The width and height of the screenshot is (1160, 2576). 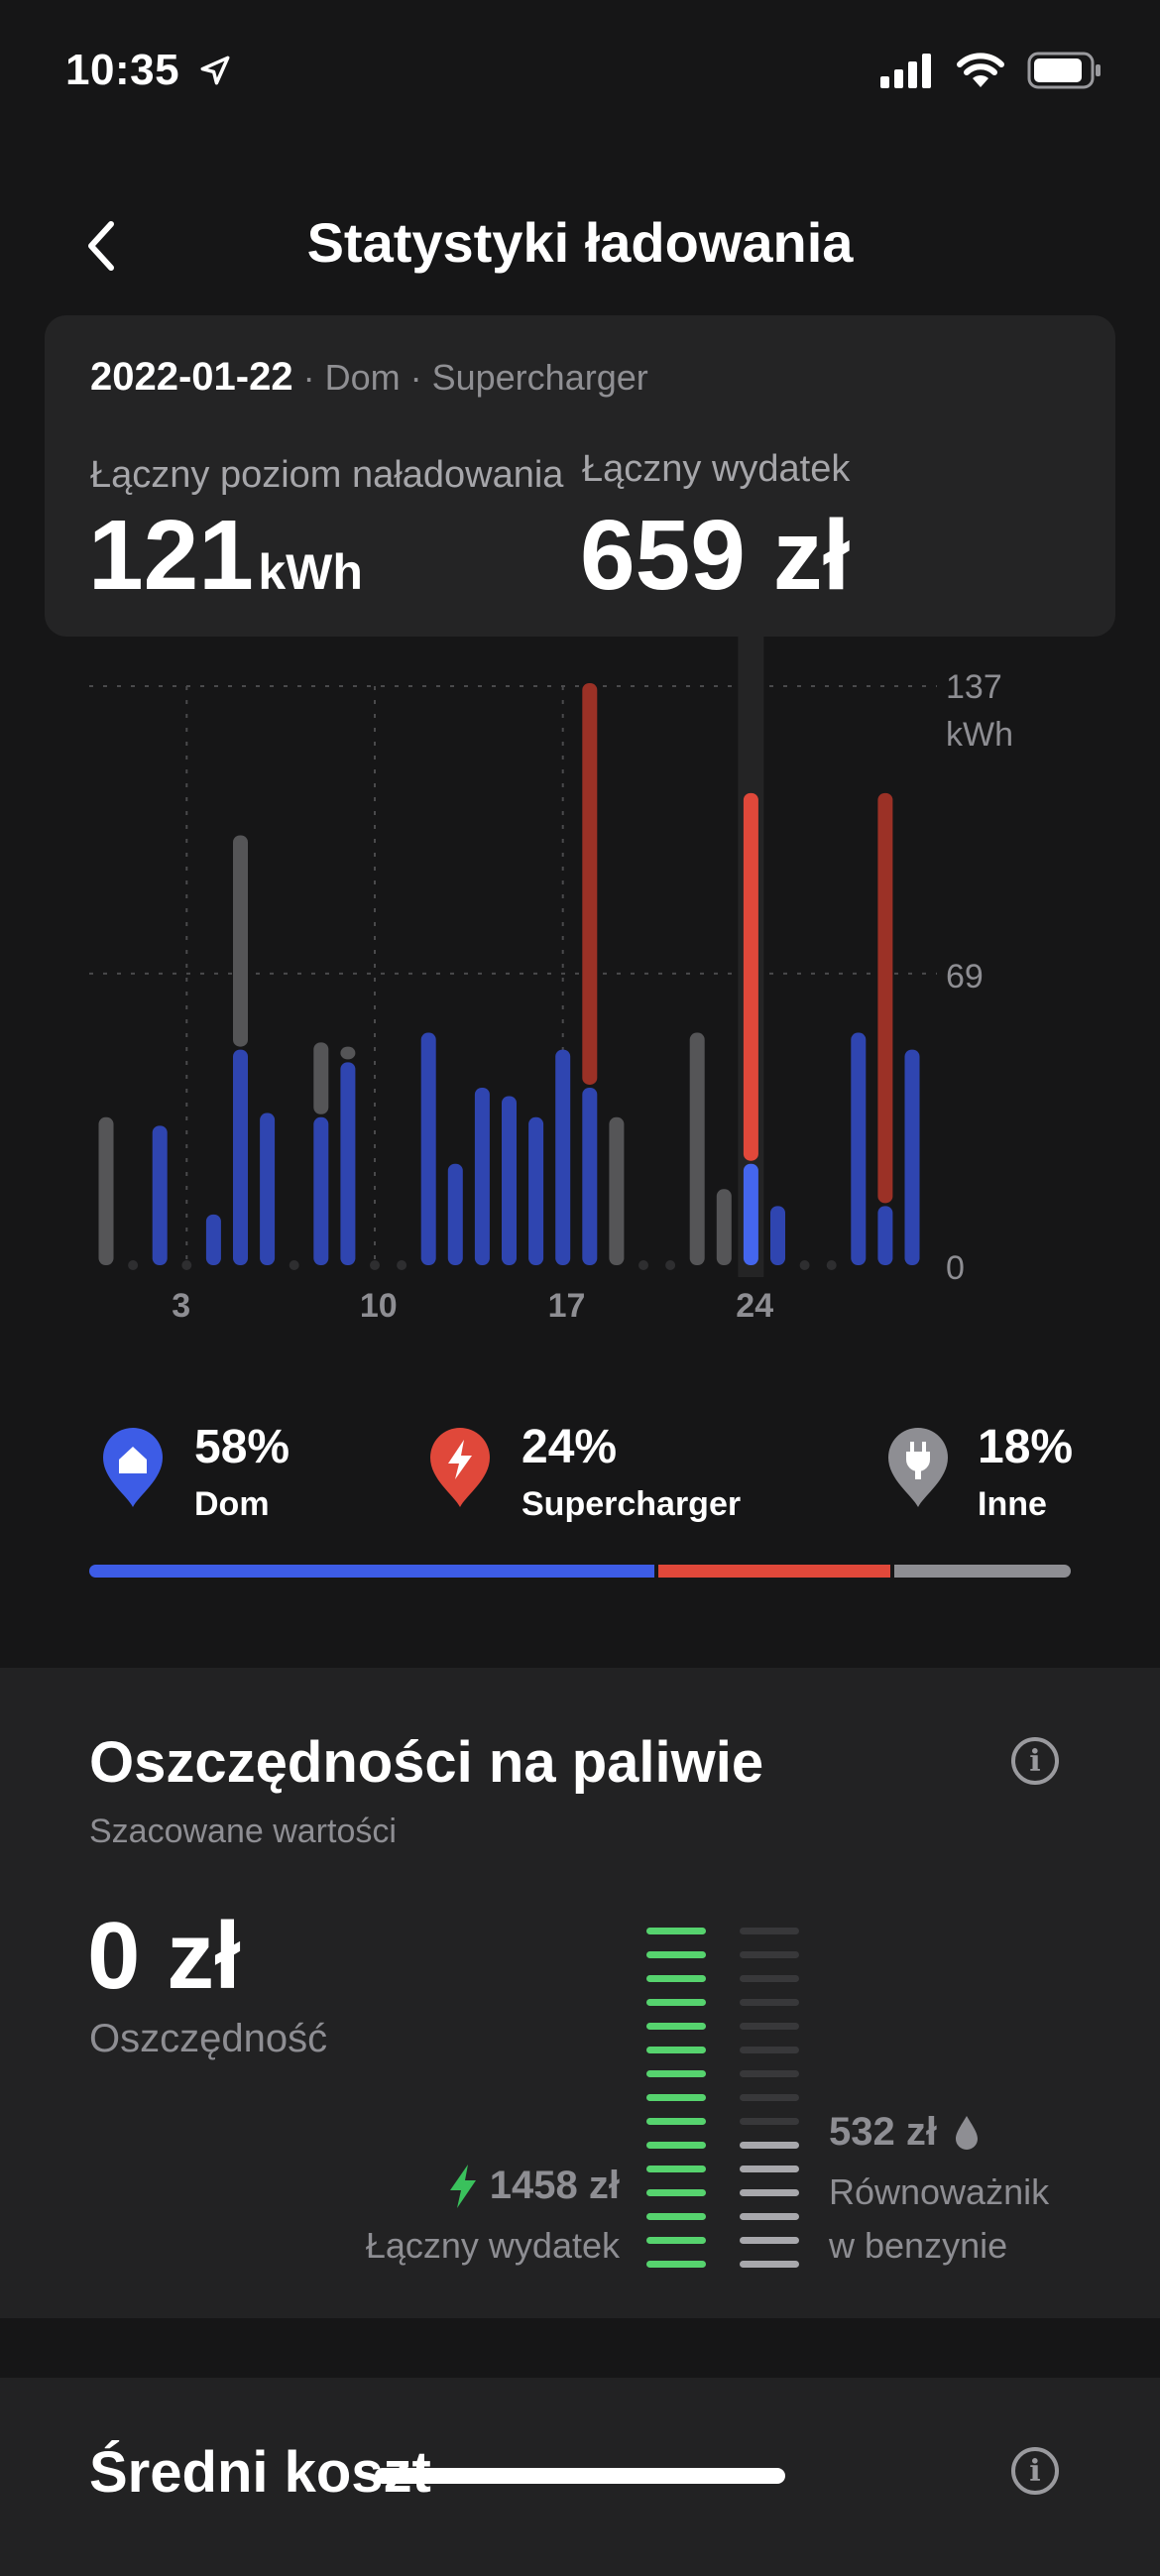 What do you see at coordinates (580, 243) in the screenshot?
I see `page-title: Statystyki ładowania` at bounding box center [580, 243].